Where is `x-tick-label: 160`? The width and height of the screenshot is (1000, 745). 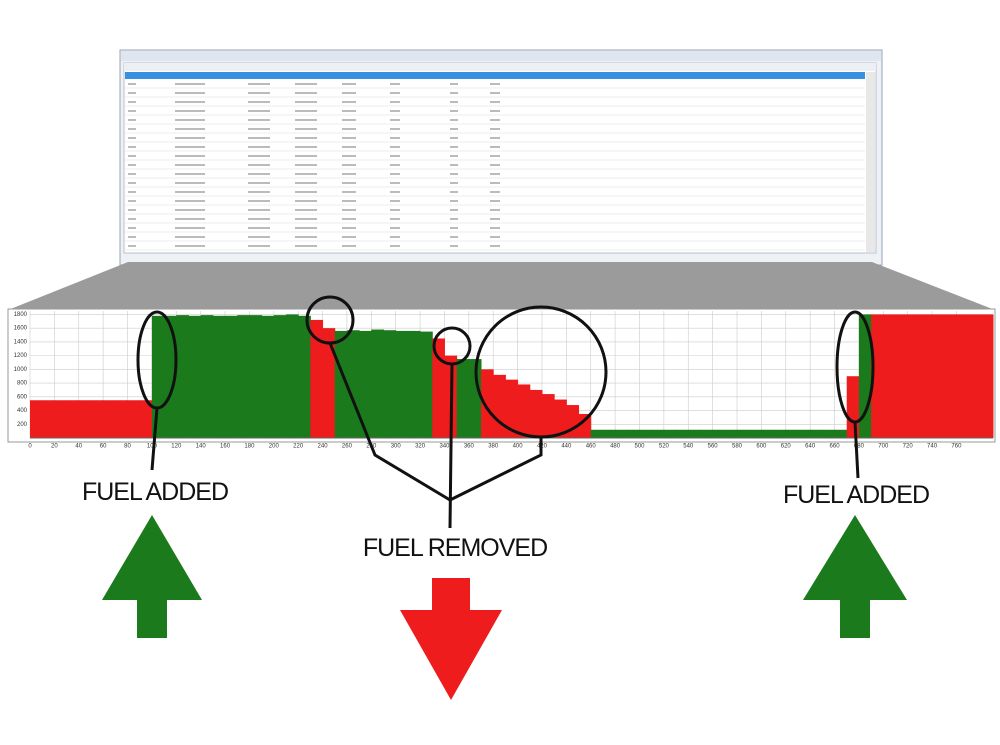 x-tick-label: 160 is located at coordinates (225, 447).